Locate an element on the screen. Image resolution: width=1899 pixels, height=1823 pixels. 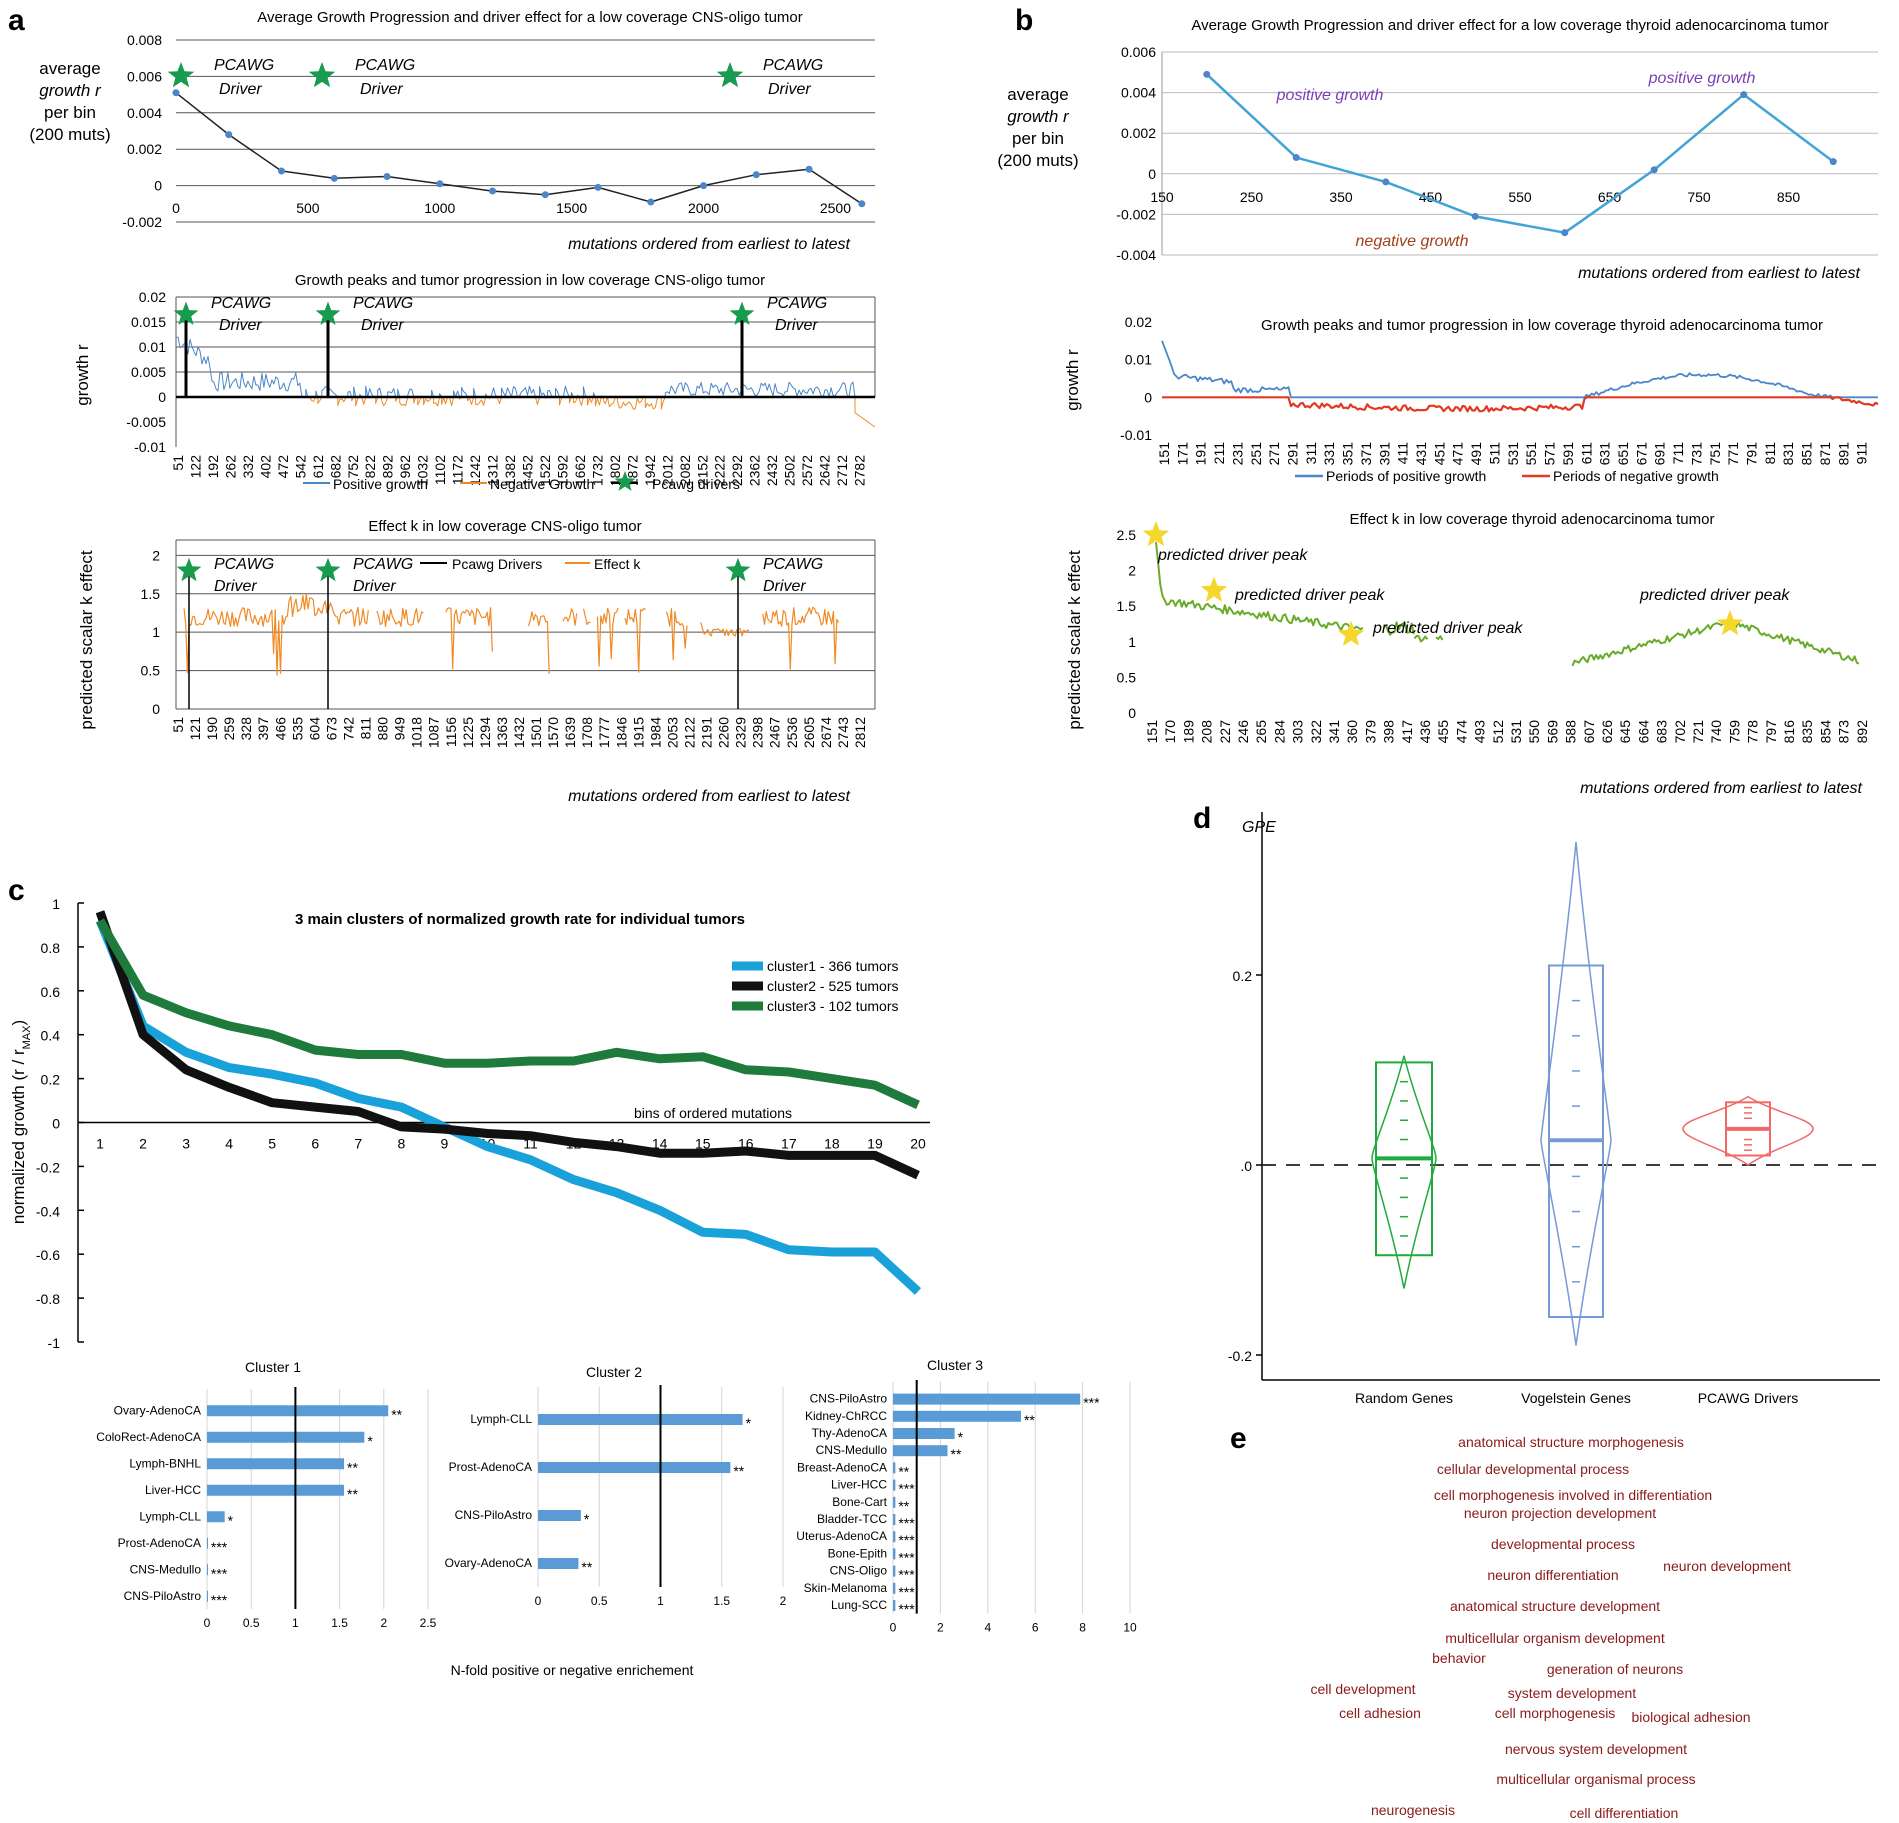
a1-driver-label-2: Driver is located at coordinates (789, 89).